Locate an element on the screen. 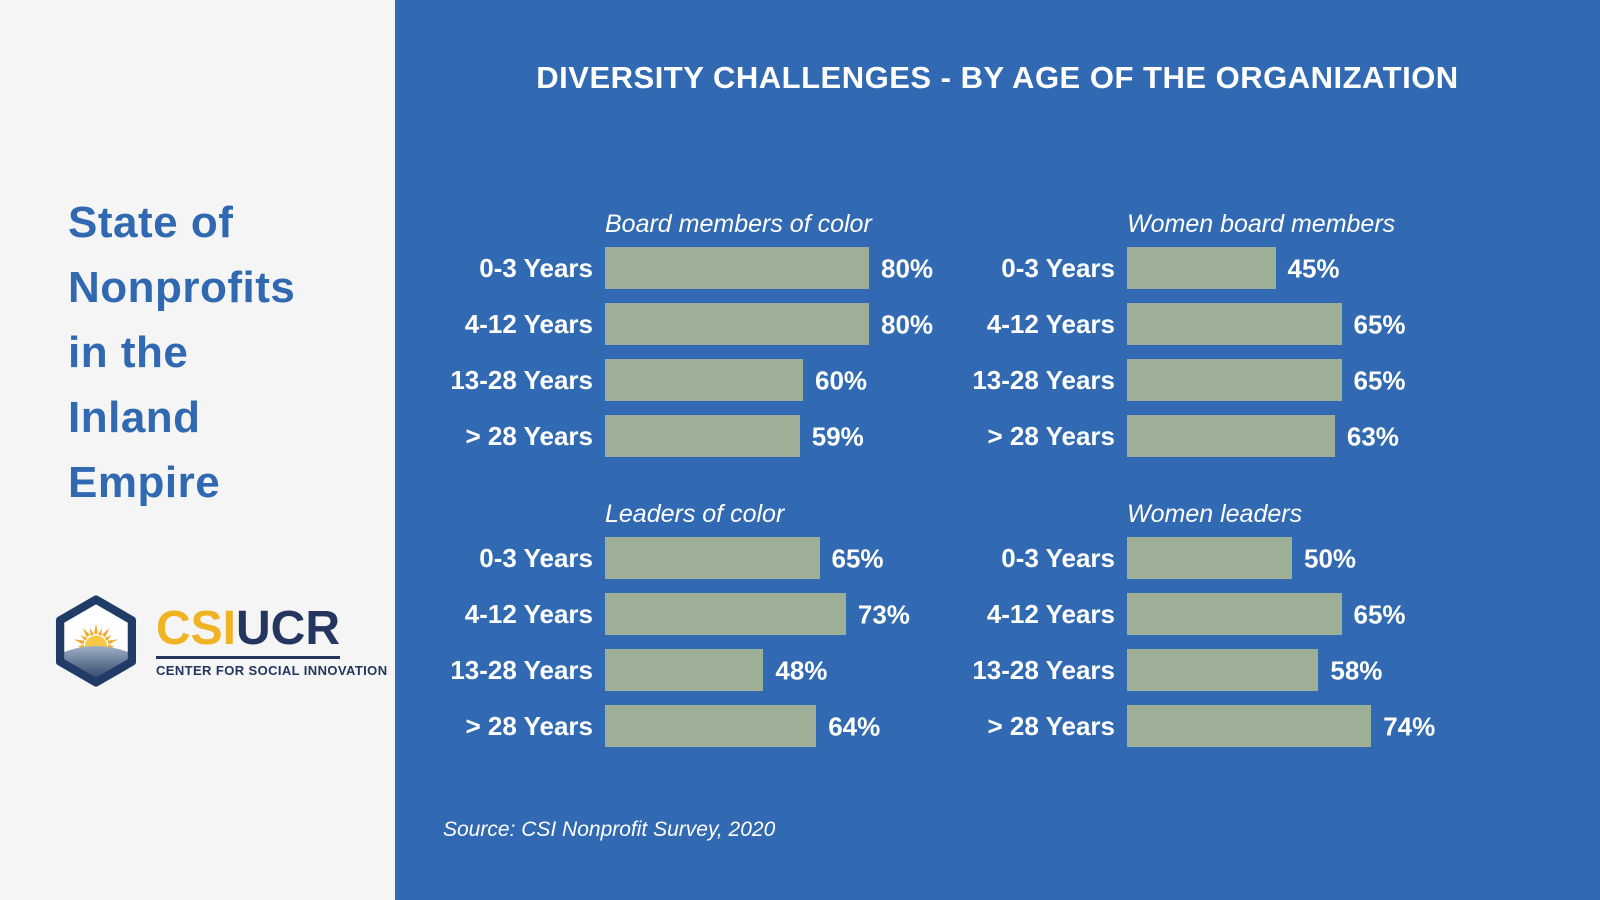 The height and width of the screenshot is (900, 1600). bar-row: 4-12 Years 73% is located at coordinates (686, 614).